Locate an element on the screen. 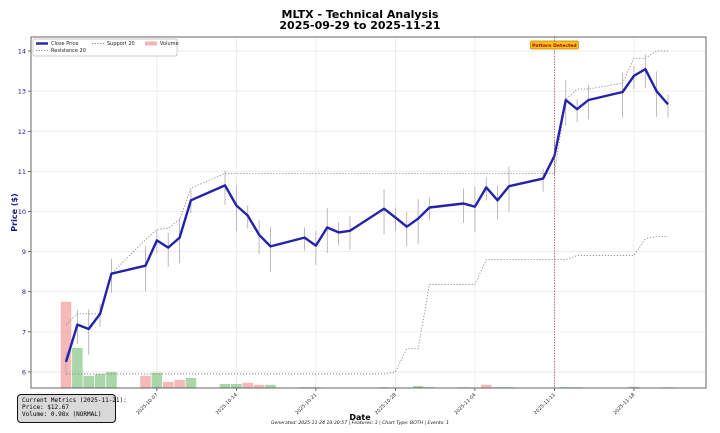 This screenshot has height=433, width=720. chart-title-line1: MLTX - Technical Analysis is located at coordinates (360, 14).